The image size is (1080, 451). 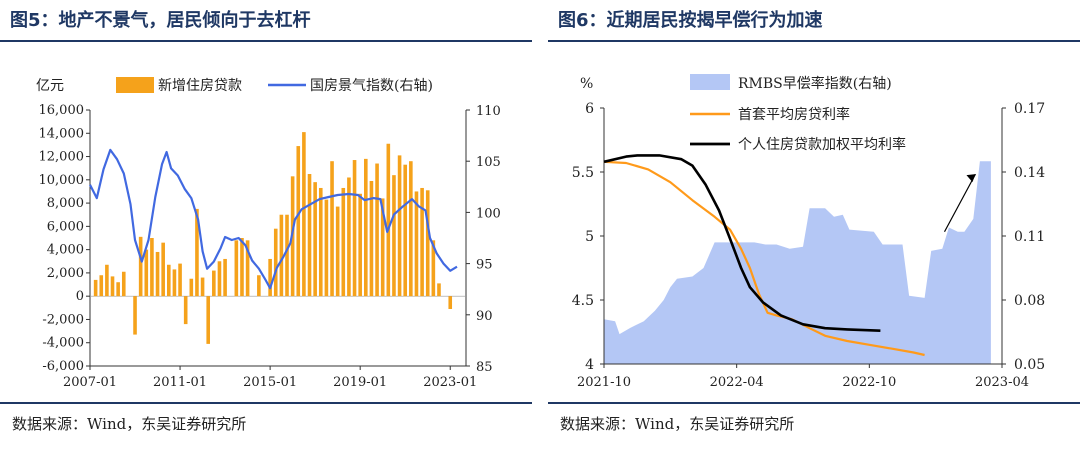 I want to click on right-axis-tick-label: 95, so click(x=484, y=265).